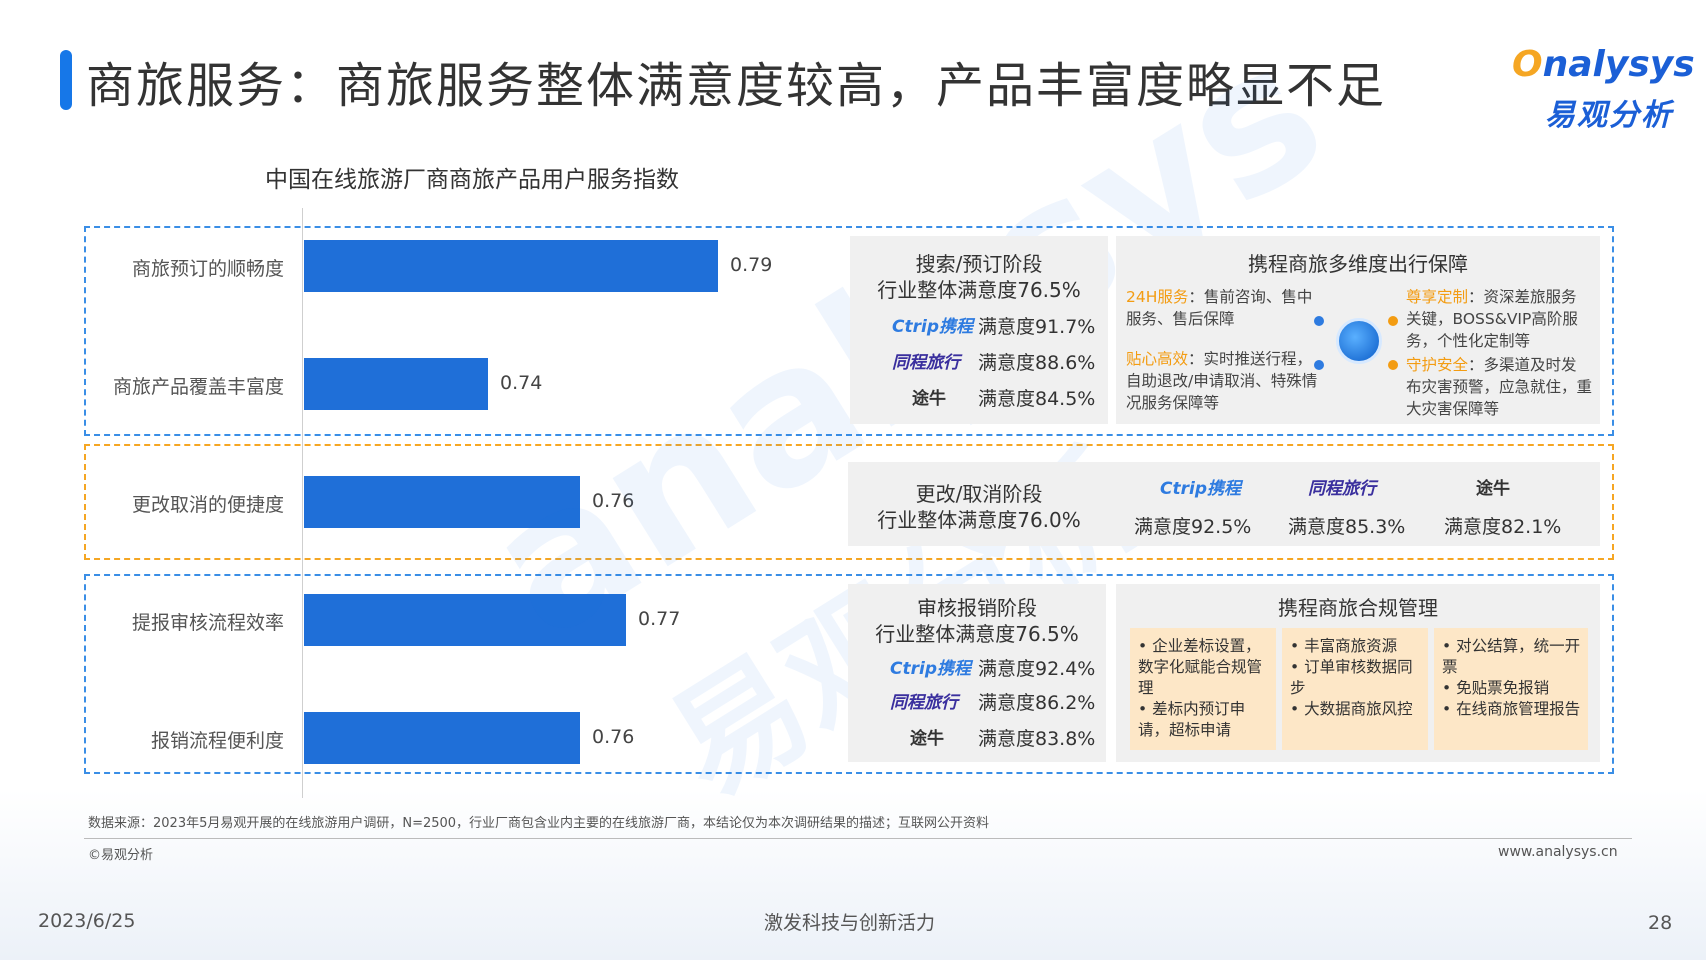  I want to click on compliance-item-text: 差标内预订申请，超标申请, so click(1192, 719).